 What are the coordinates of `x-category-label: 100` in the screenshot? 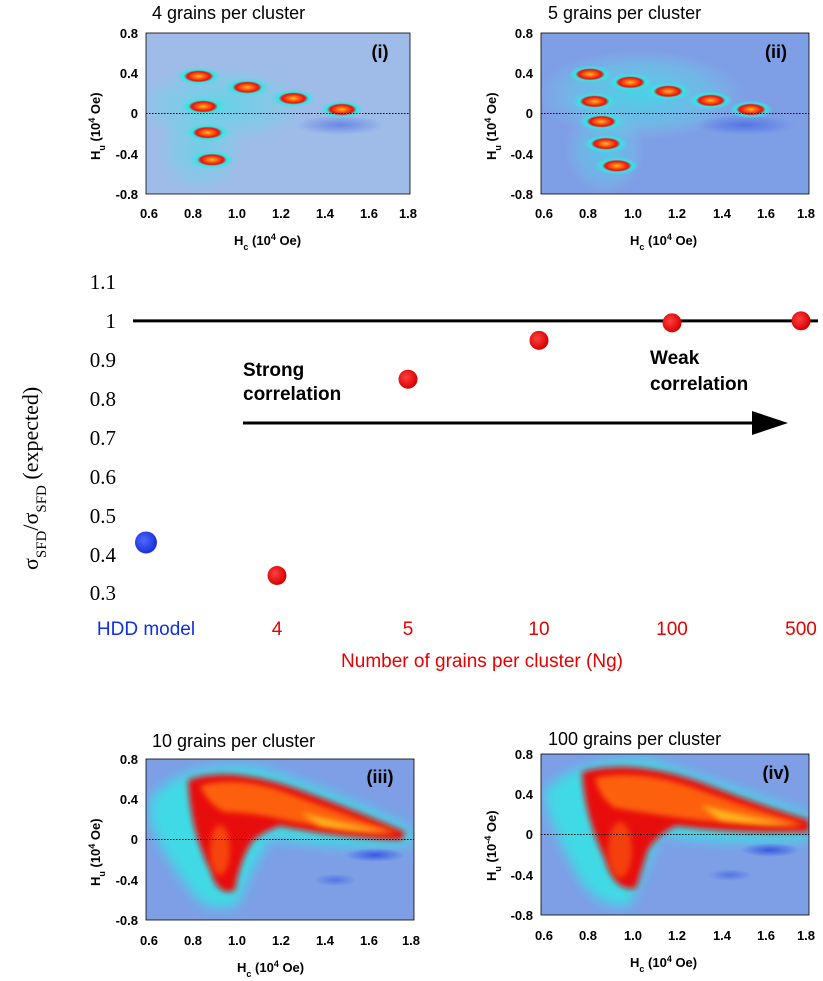 It's located at (672, 629).